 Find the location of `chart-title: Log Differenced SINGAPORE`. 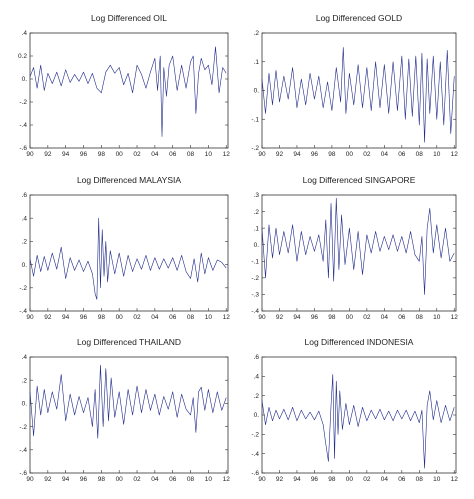

chart-title: Log Differenced SINGAPORE is located at coordinates (359, 180).